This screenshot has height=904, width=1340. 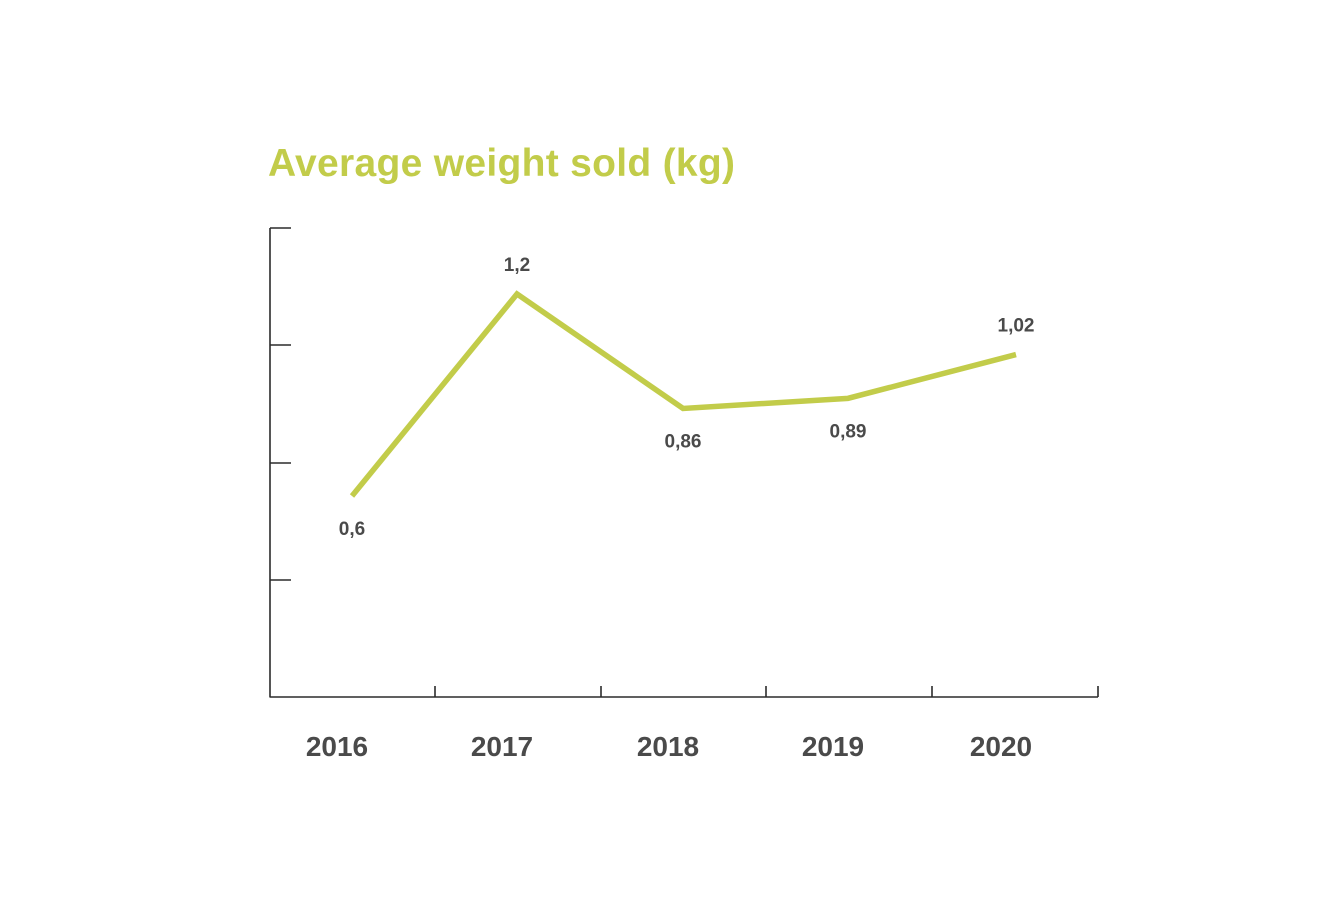 What do you see at coordinates (1001, 746) in the screenshot?
I see `x-tick-label-2020: 2020` at bounding box center [1001, 746].